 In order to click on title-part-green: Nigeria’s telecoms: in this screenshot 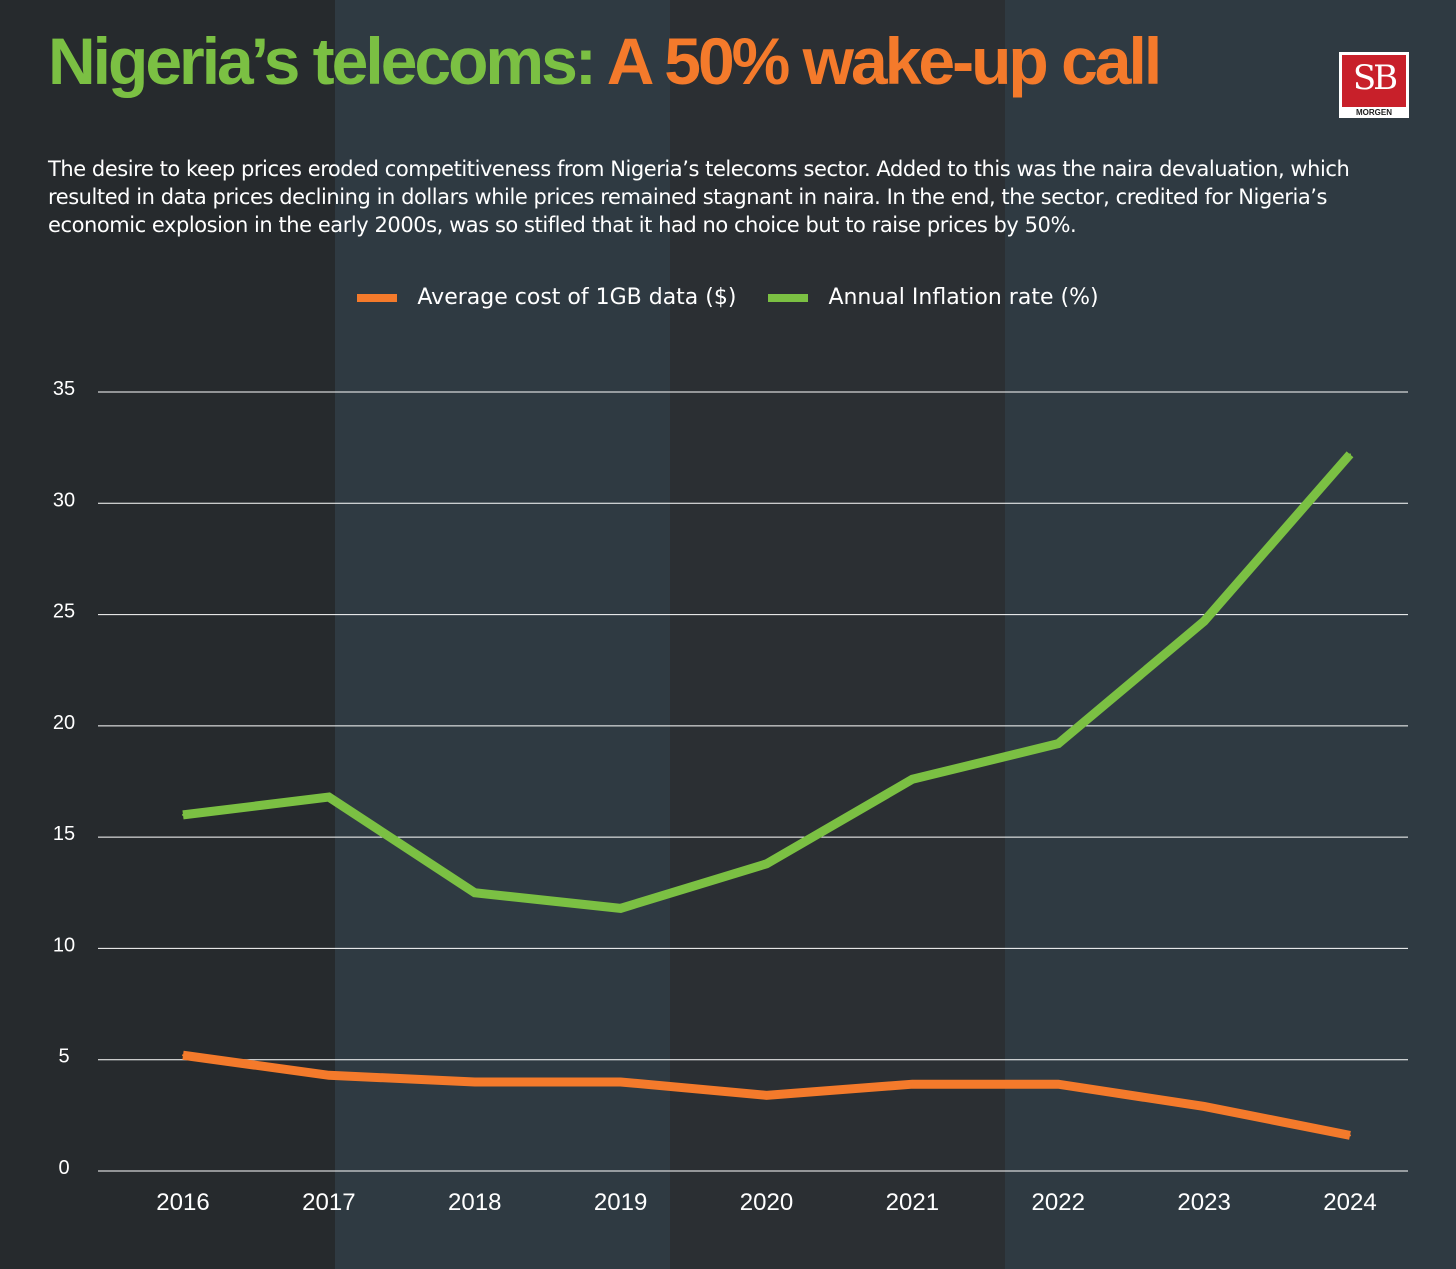, I will do `click(327, 61)`.